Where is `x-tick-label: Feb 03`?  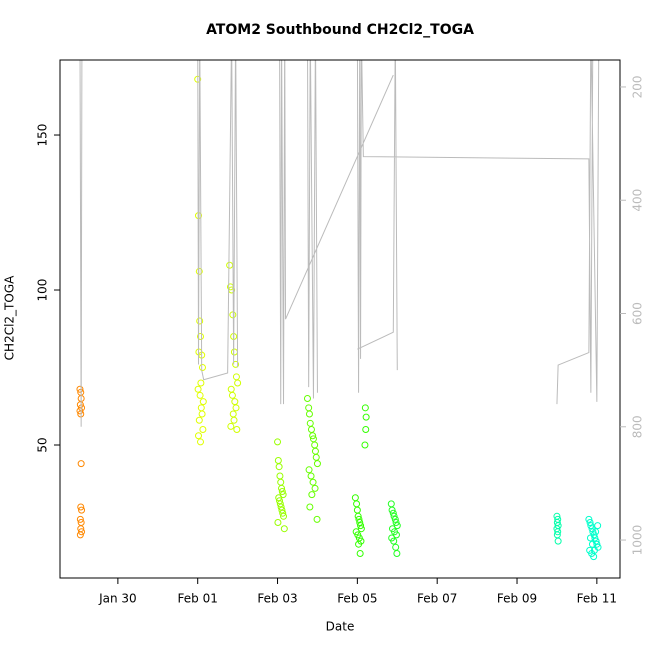
x-tick-label: Feb 03 is located at coordinates (277, 599).